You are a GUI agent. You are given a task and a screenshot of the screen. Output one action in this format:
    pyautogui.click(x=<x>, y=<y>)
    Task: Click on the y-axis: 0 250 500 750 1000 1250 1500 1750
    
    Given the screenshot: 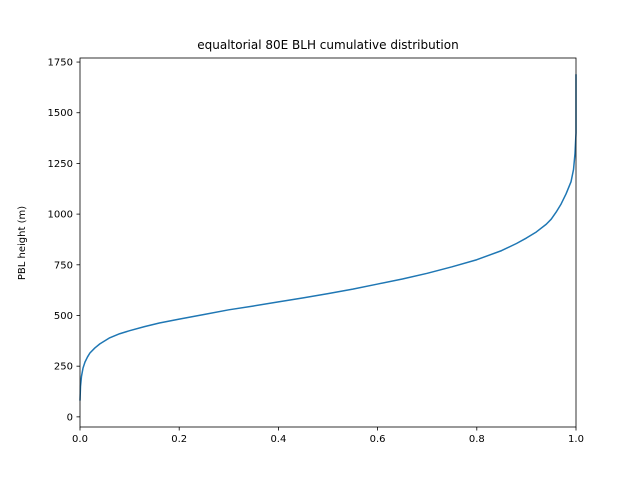 What is the action you would take?
    pyautogui.click(x=64, y=240)
    